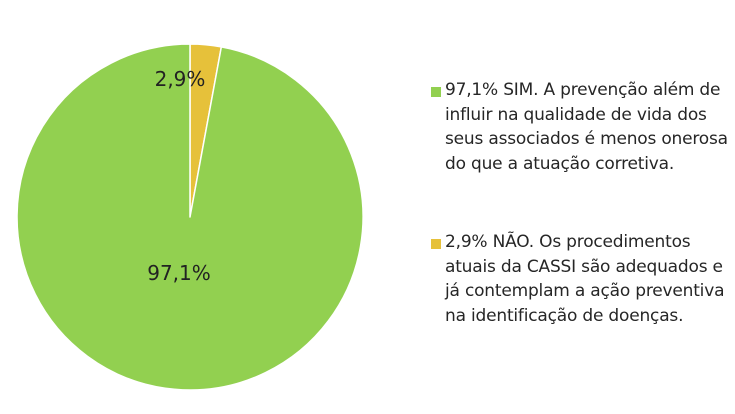 Image resolution: width=735 pixels, height=414 pixels. I want to click on legend-swatch-sim, so click(436, 92).